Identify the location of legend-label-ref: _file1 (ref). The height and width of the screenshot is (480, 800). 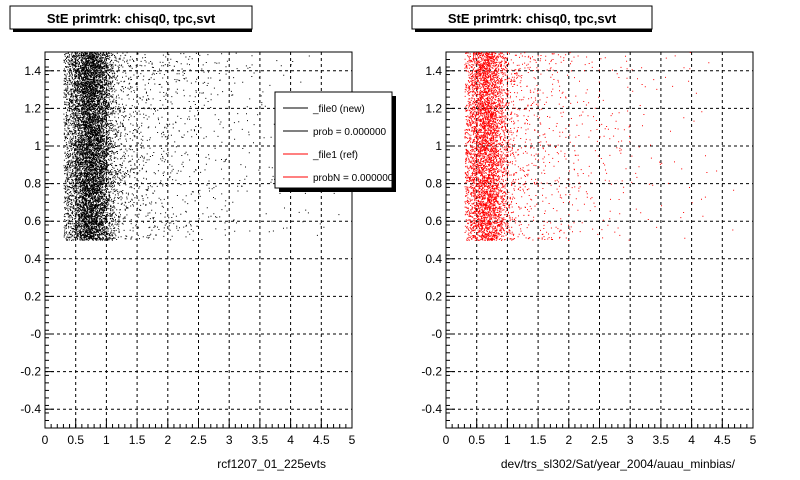
(335, 155).